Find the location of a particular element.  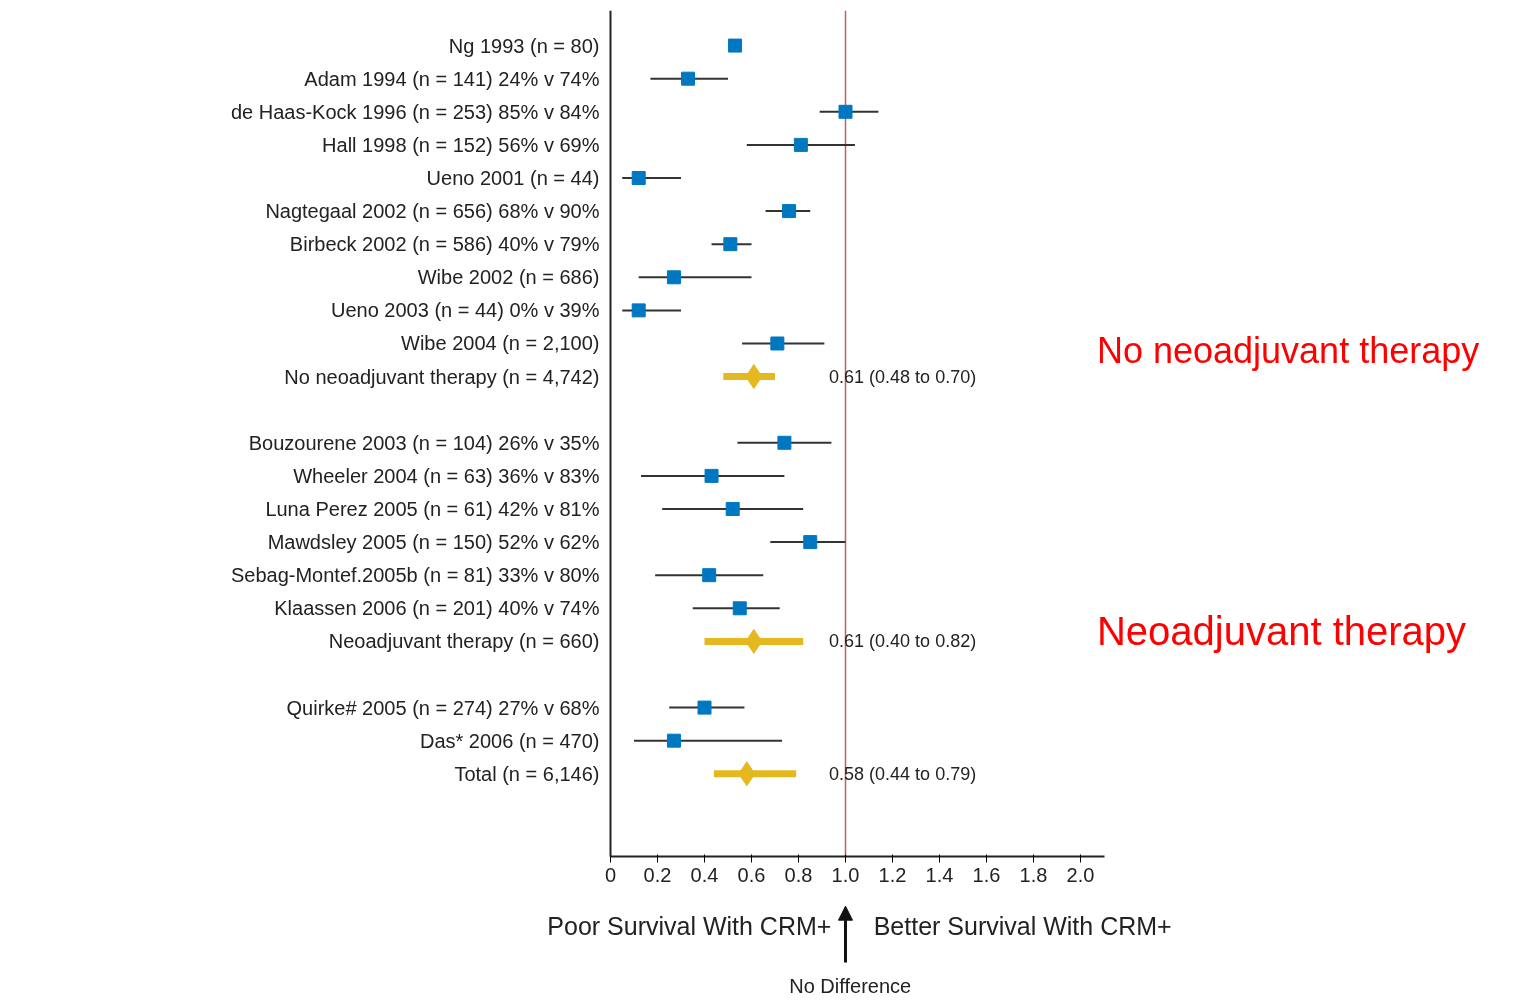

x-tick-label: 0.2 is located at coordinates (657, 874).